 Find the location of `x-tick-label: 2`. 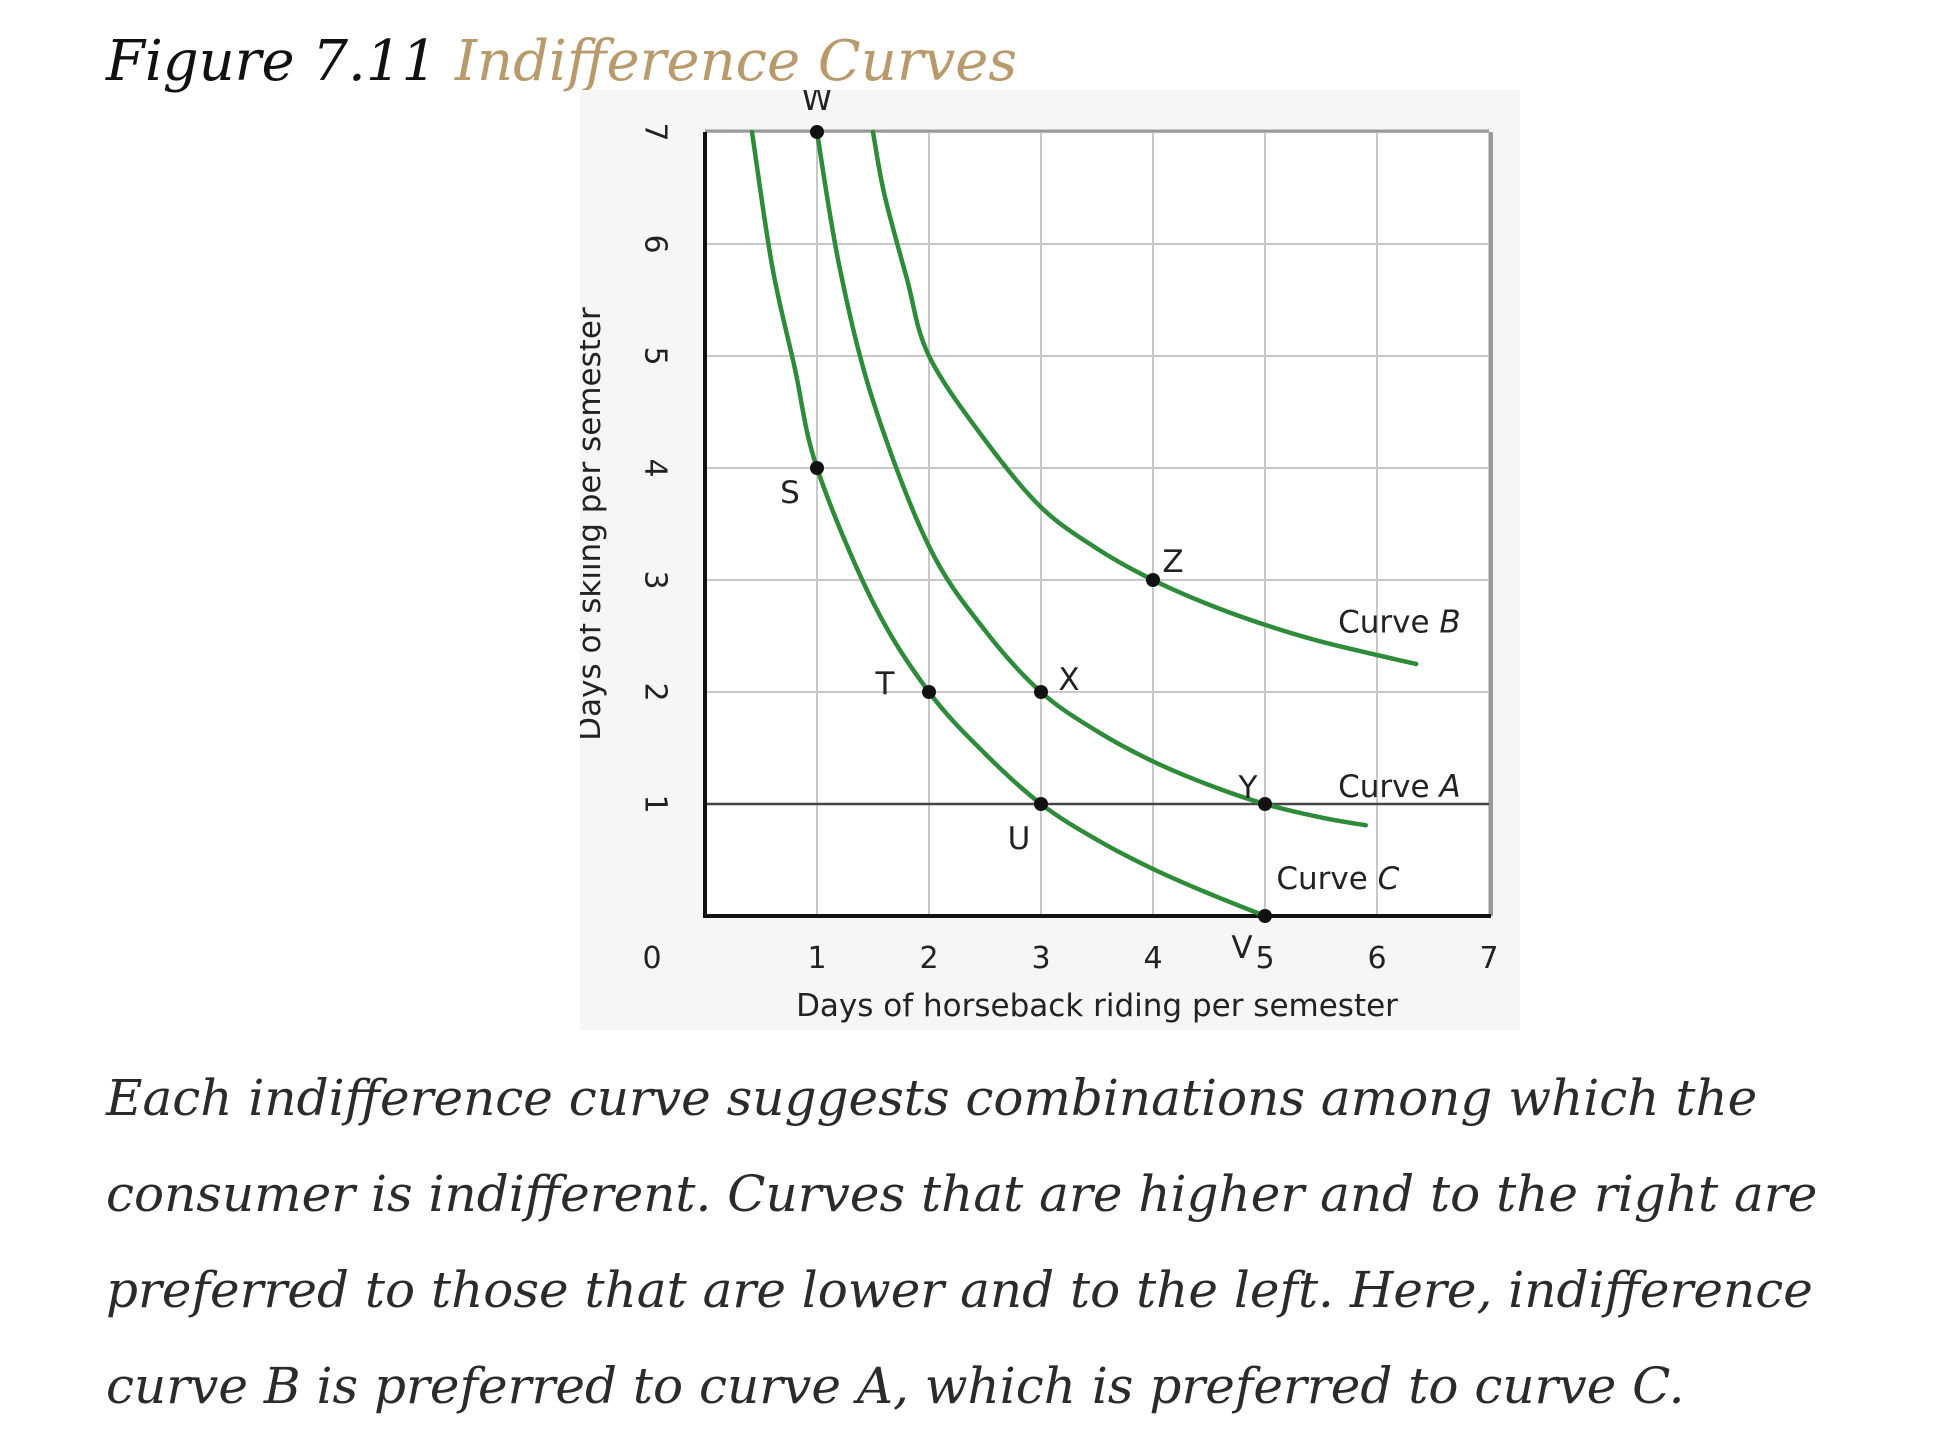

x-tick-label: 2 is located at coordinates (928, 958).